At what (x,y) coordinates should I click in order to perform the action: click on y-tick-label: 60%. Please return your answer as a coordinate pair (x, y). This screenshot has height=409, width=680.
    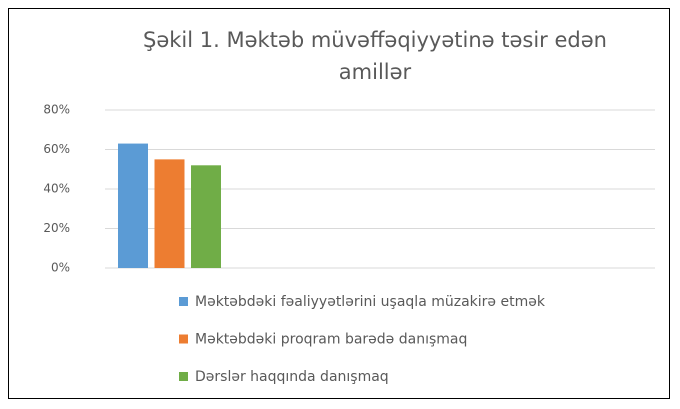
    Looking at the image, I should click on (56, 149).